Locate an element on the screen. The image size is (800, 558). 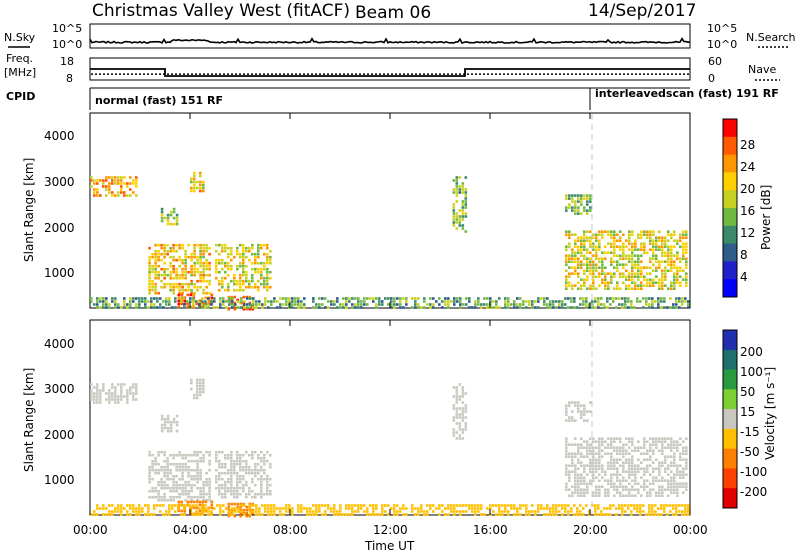
frequency-trace is located at coordinates (390, 72).